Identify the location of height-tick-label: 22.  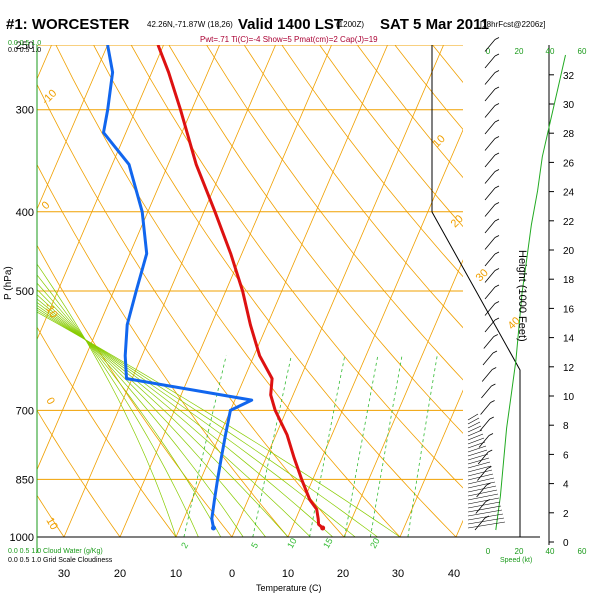
(569, 222).